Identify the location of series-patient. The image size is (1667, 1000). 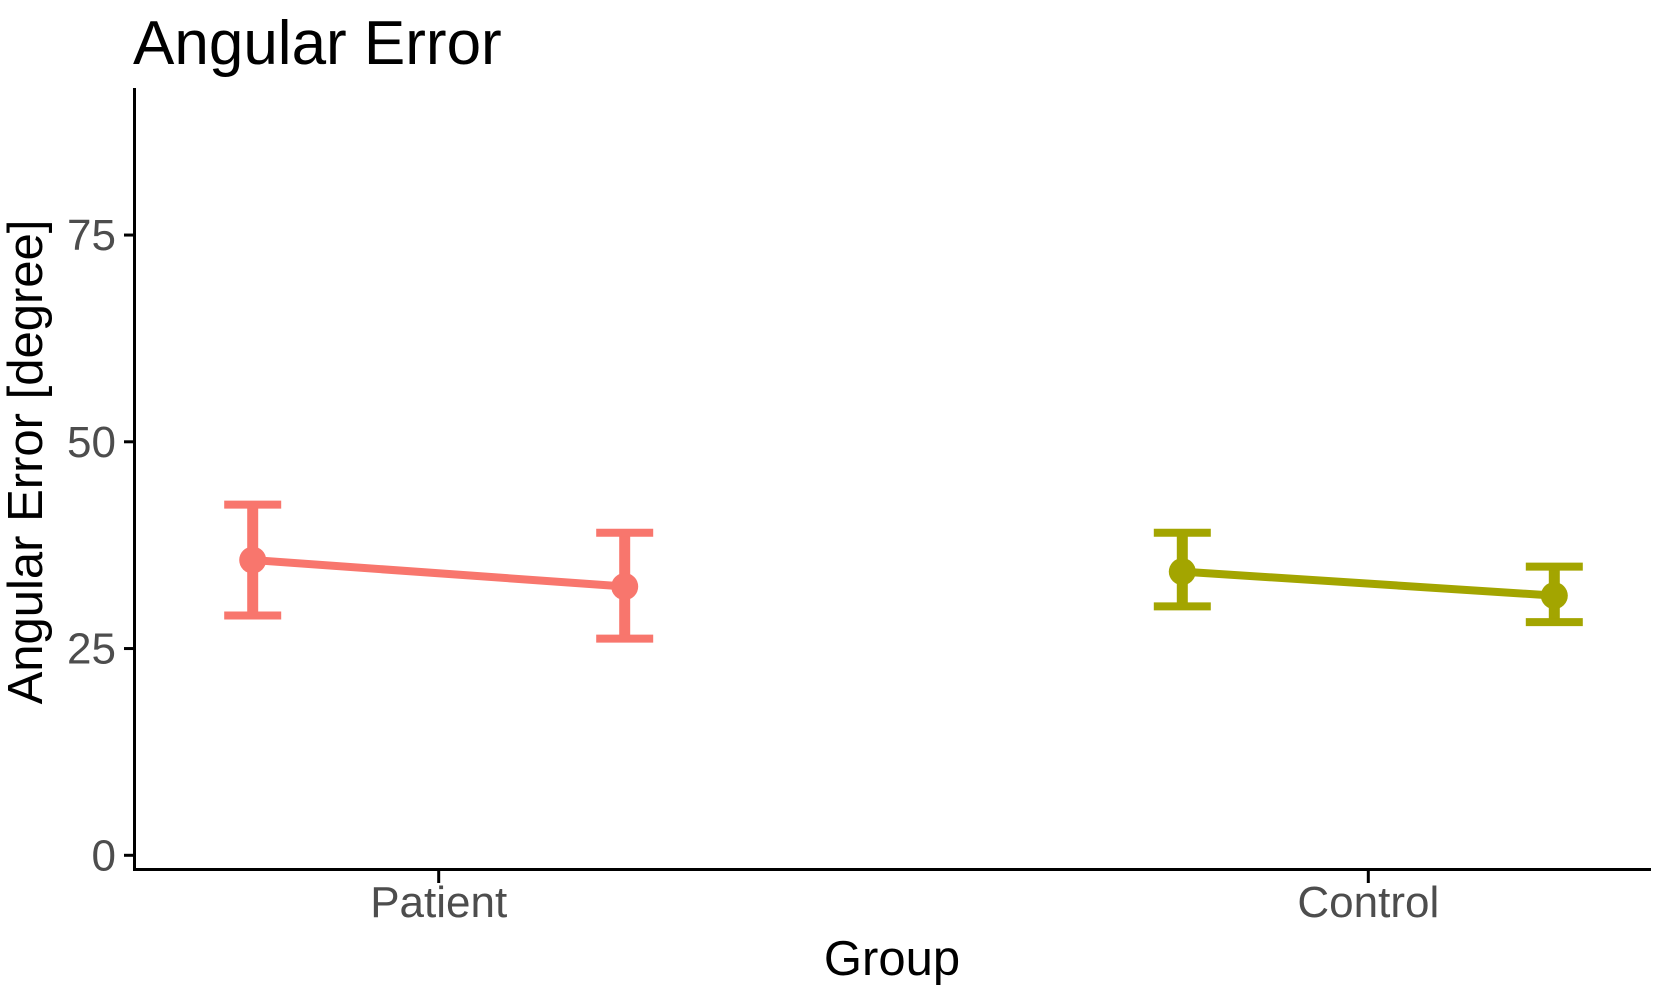
(439, 571).